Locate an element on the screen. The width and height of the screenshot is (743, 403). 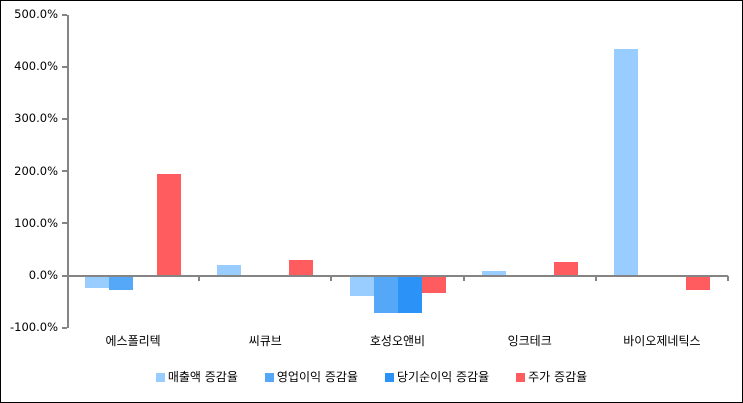
category-label: 잉크테크 is located at coordinates (529, 341).